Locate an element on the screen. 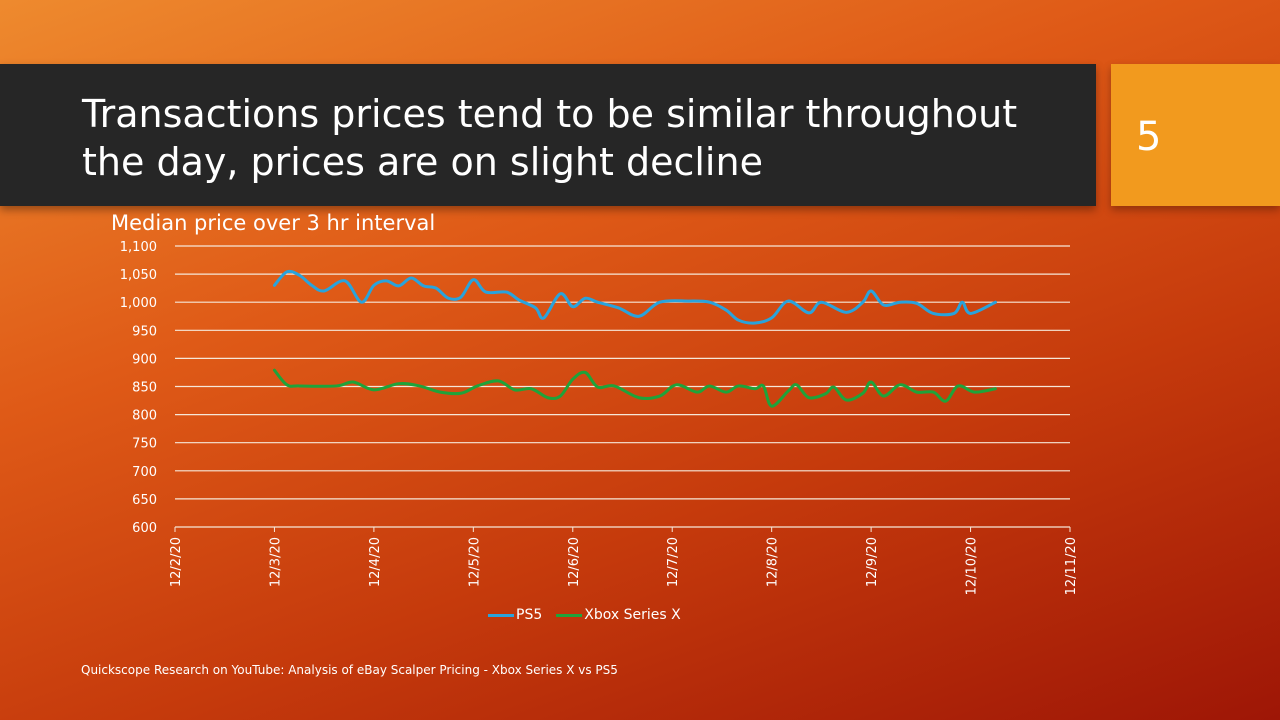 Image resolution: width=1280 pixels, height=720 pixels. x-tick-label: 12/3/20 is located at coordinates (275, 562).